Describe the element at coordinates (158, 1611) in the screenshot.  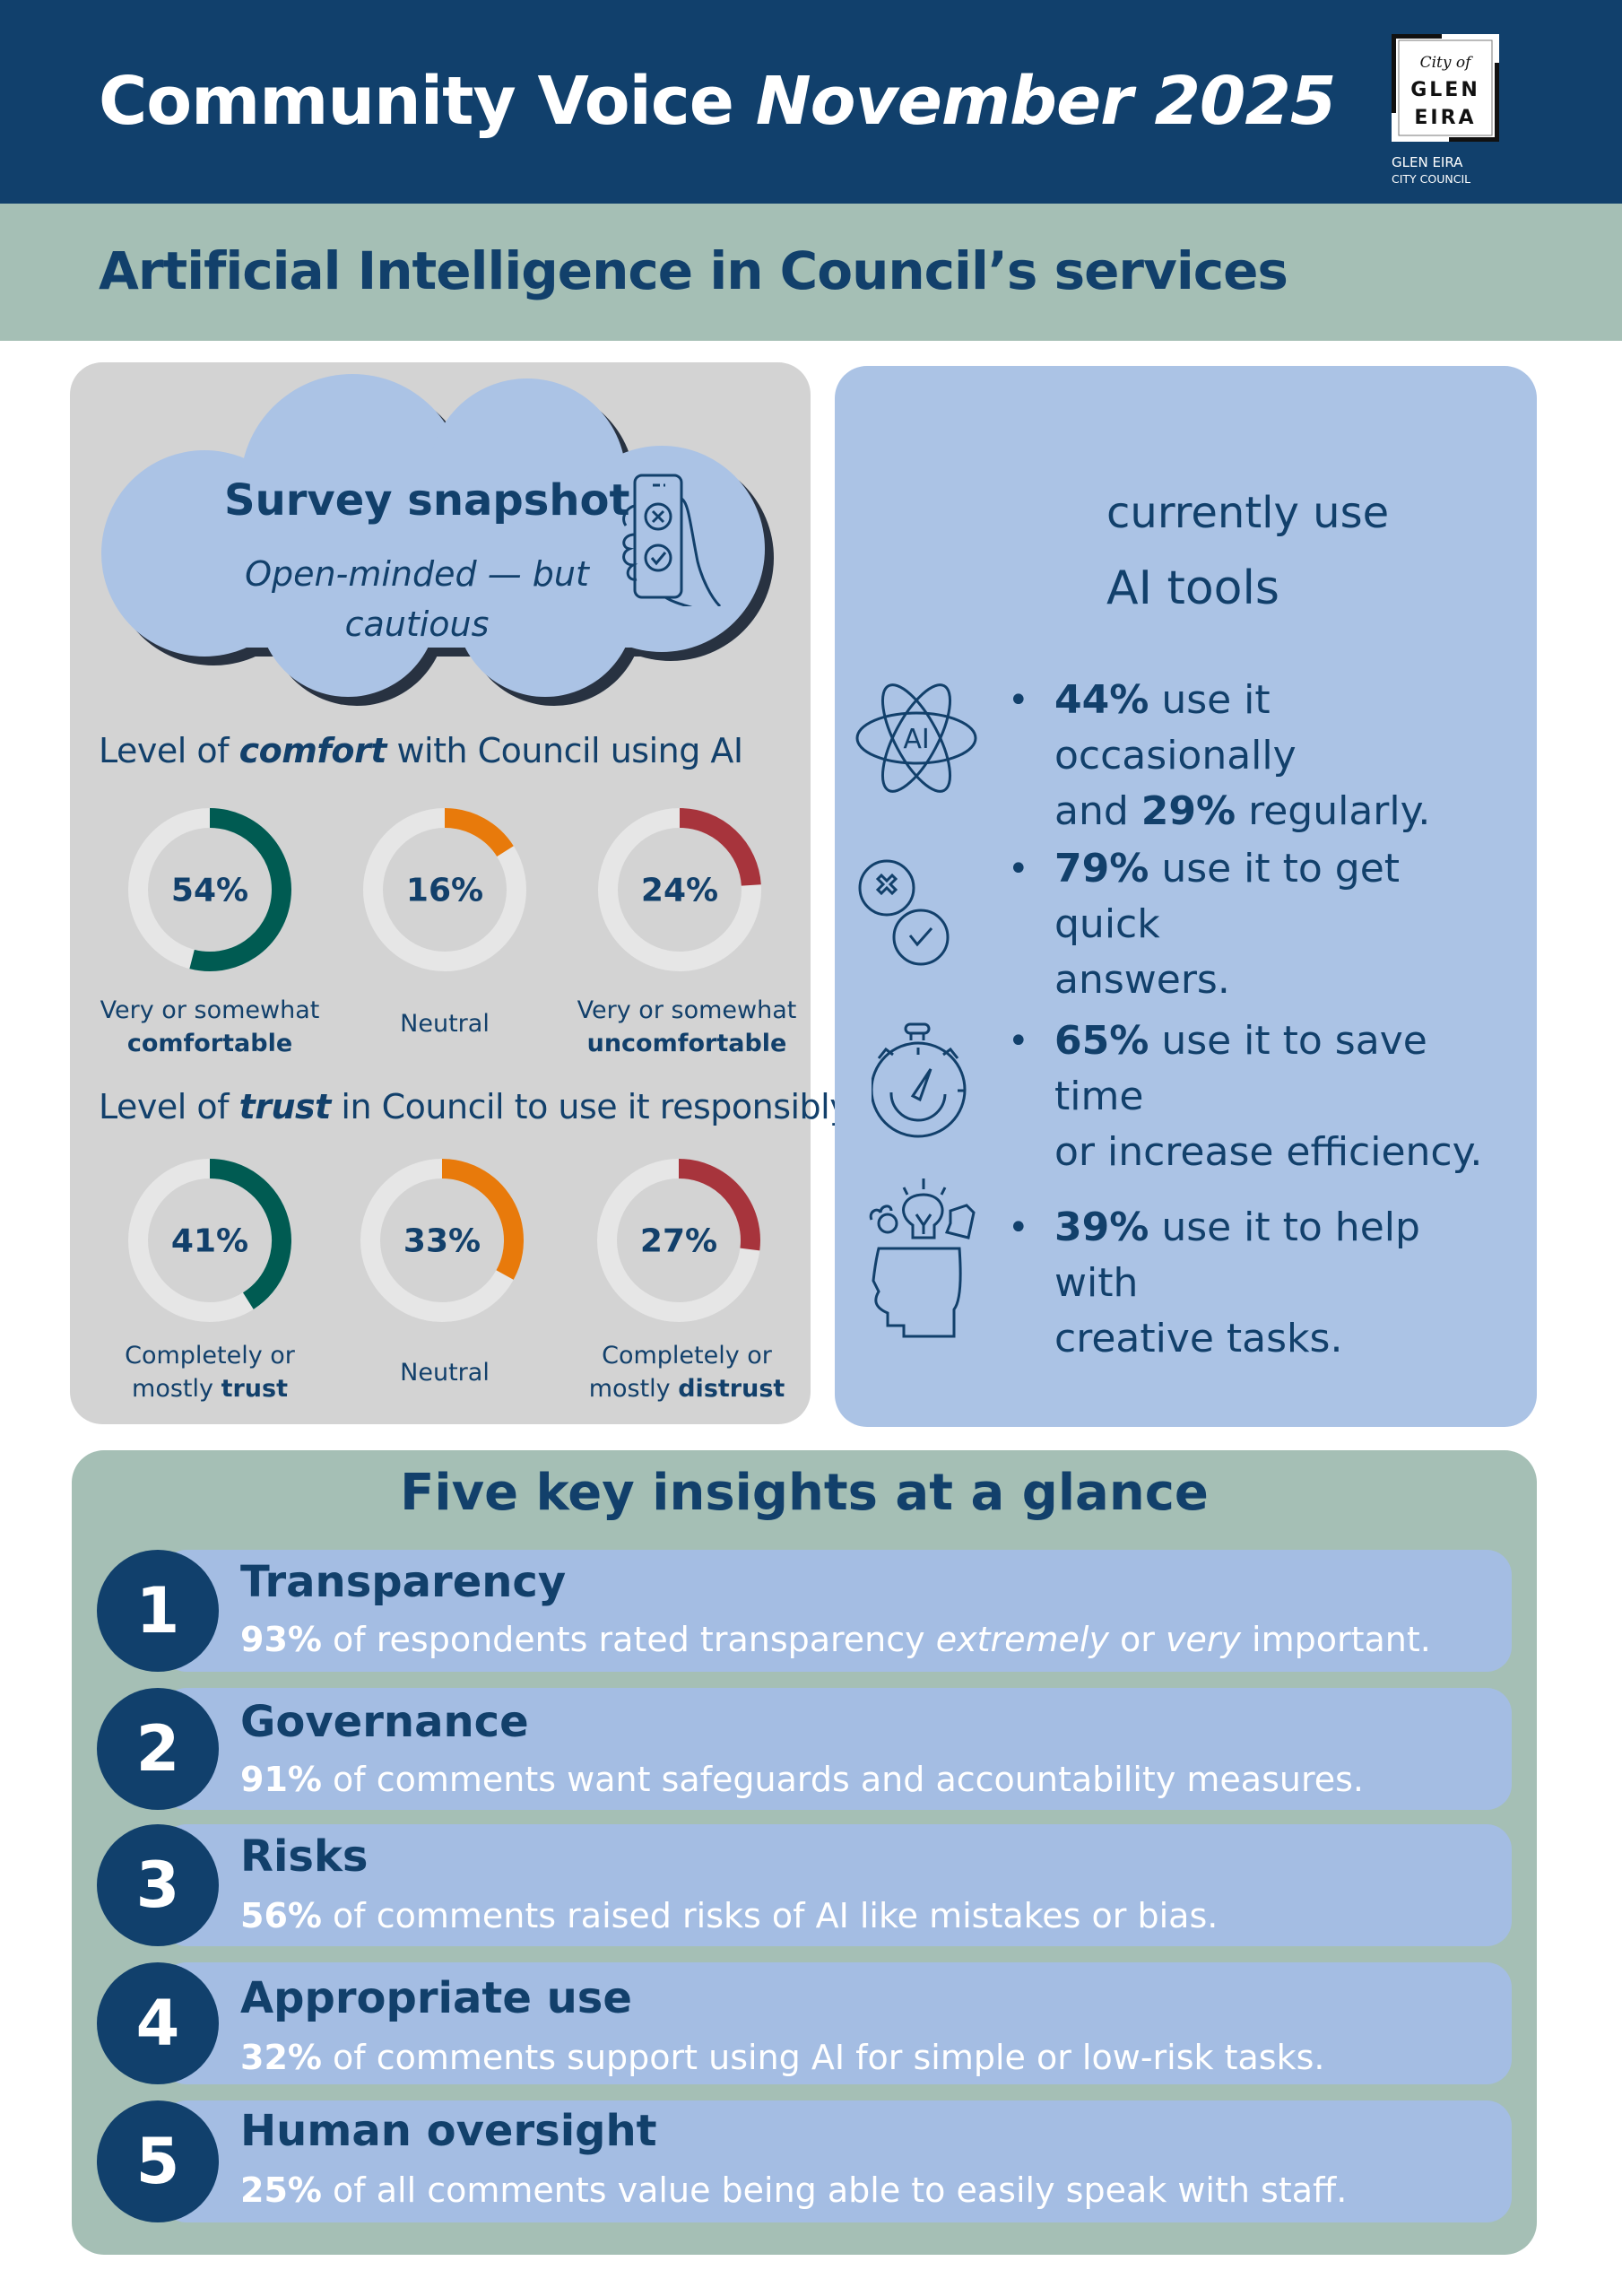
I see `insight-number-1: 1` at that location.